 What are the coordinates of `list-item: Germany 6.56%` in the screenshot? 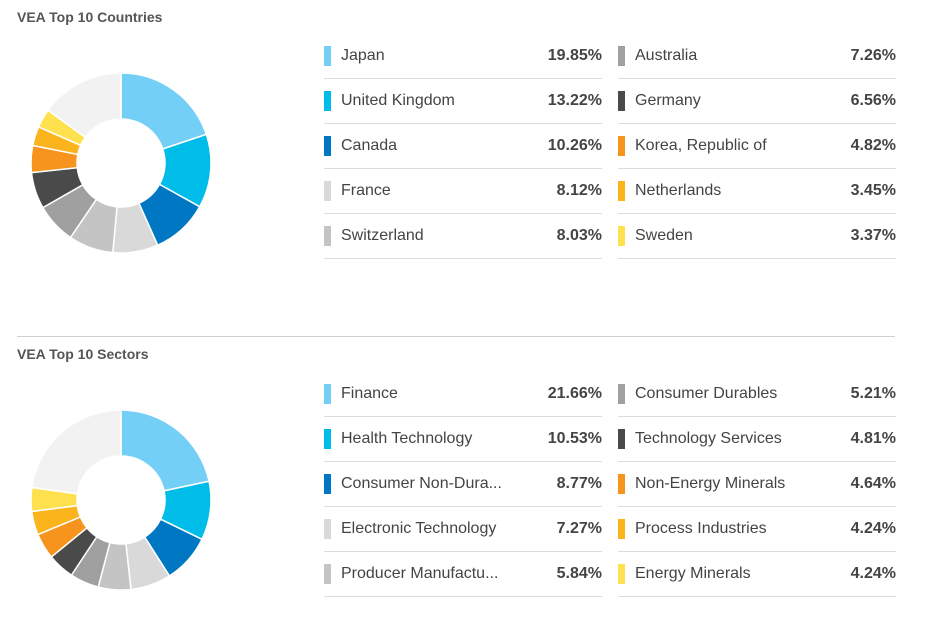 It's located at (757, 101).